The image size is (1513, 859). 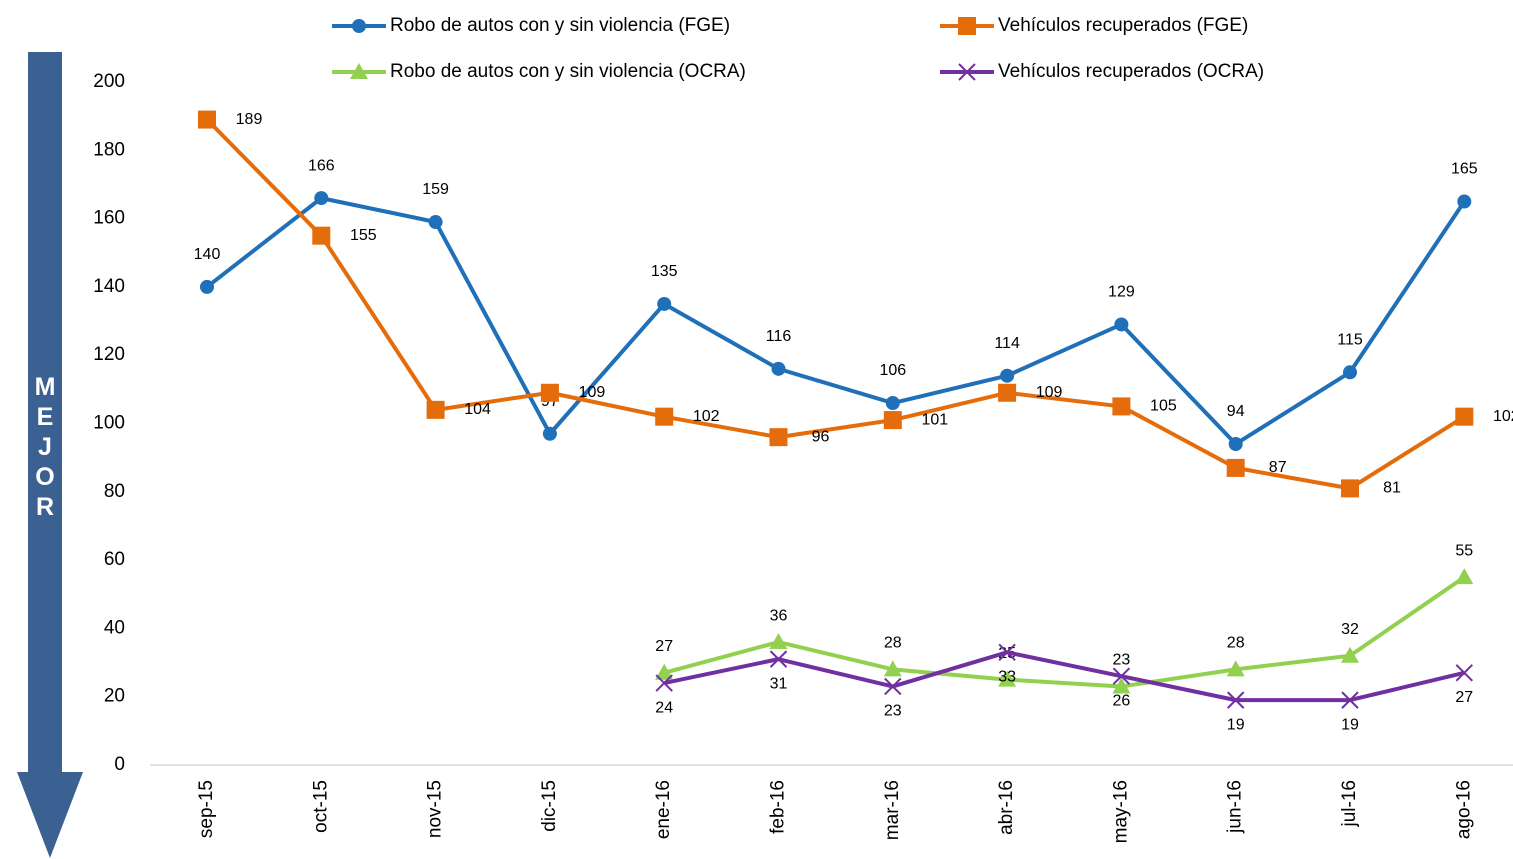 What do you see at coordinates (206, 809) in the screenshot?
I see `x-tick-label: sep-15` at bounding box center [206, 809].